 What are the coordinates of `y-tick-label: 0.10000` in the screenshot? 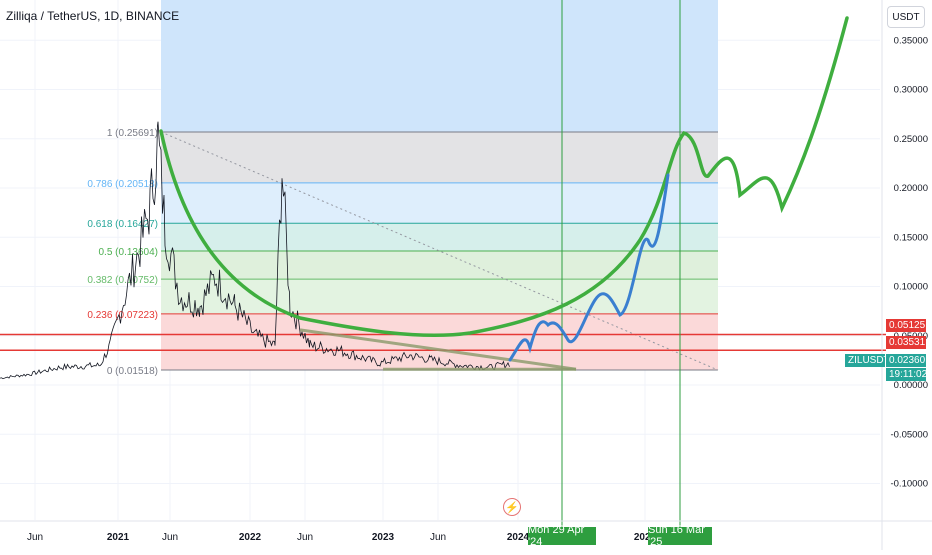 It's located at (911, 287).